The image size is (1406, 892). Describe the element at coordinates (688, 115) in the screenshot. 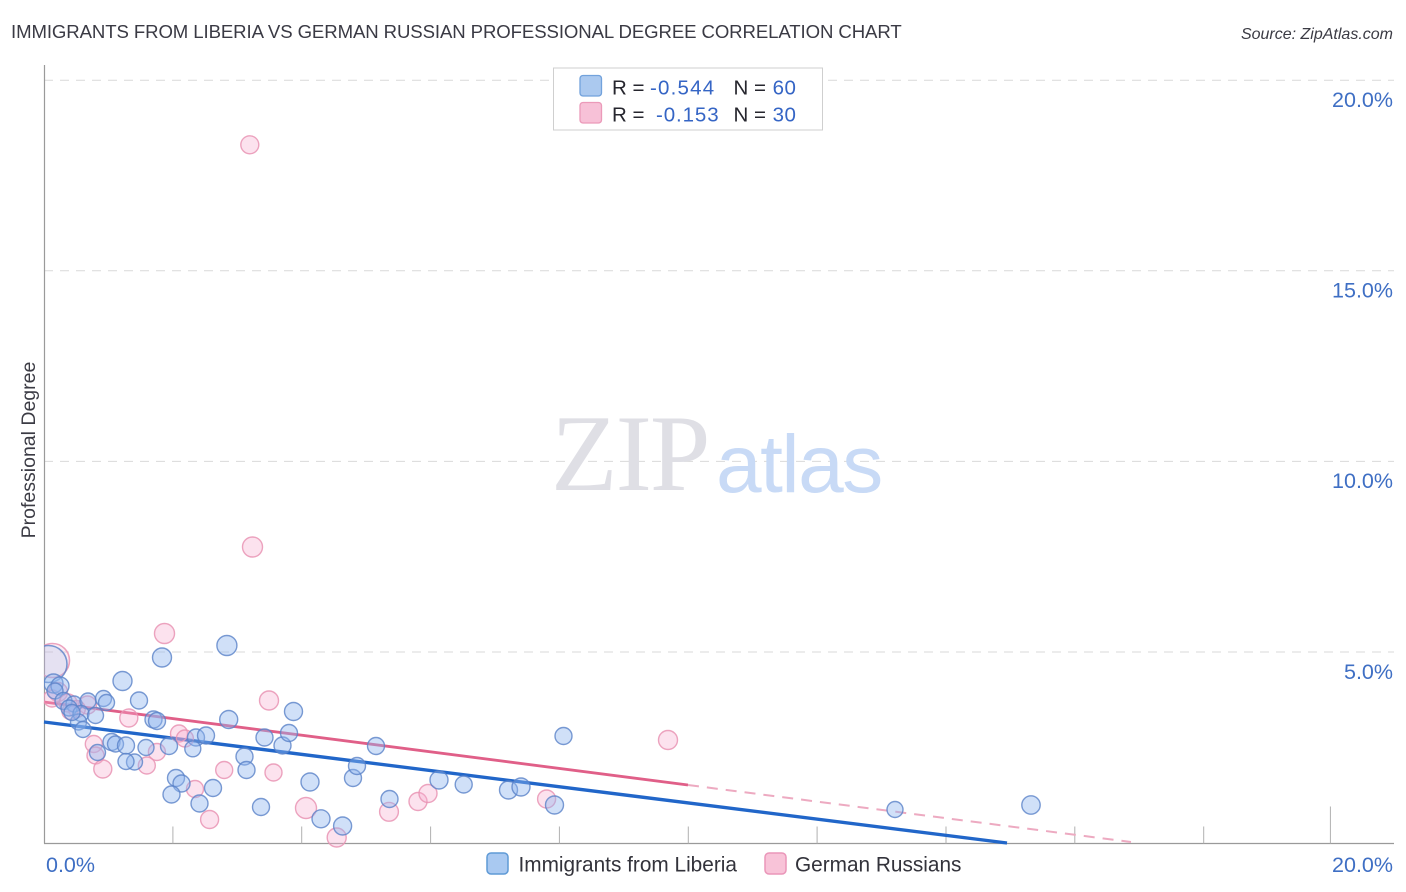

I see `svg-text: -0.153` at that location.